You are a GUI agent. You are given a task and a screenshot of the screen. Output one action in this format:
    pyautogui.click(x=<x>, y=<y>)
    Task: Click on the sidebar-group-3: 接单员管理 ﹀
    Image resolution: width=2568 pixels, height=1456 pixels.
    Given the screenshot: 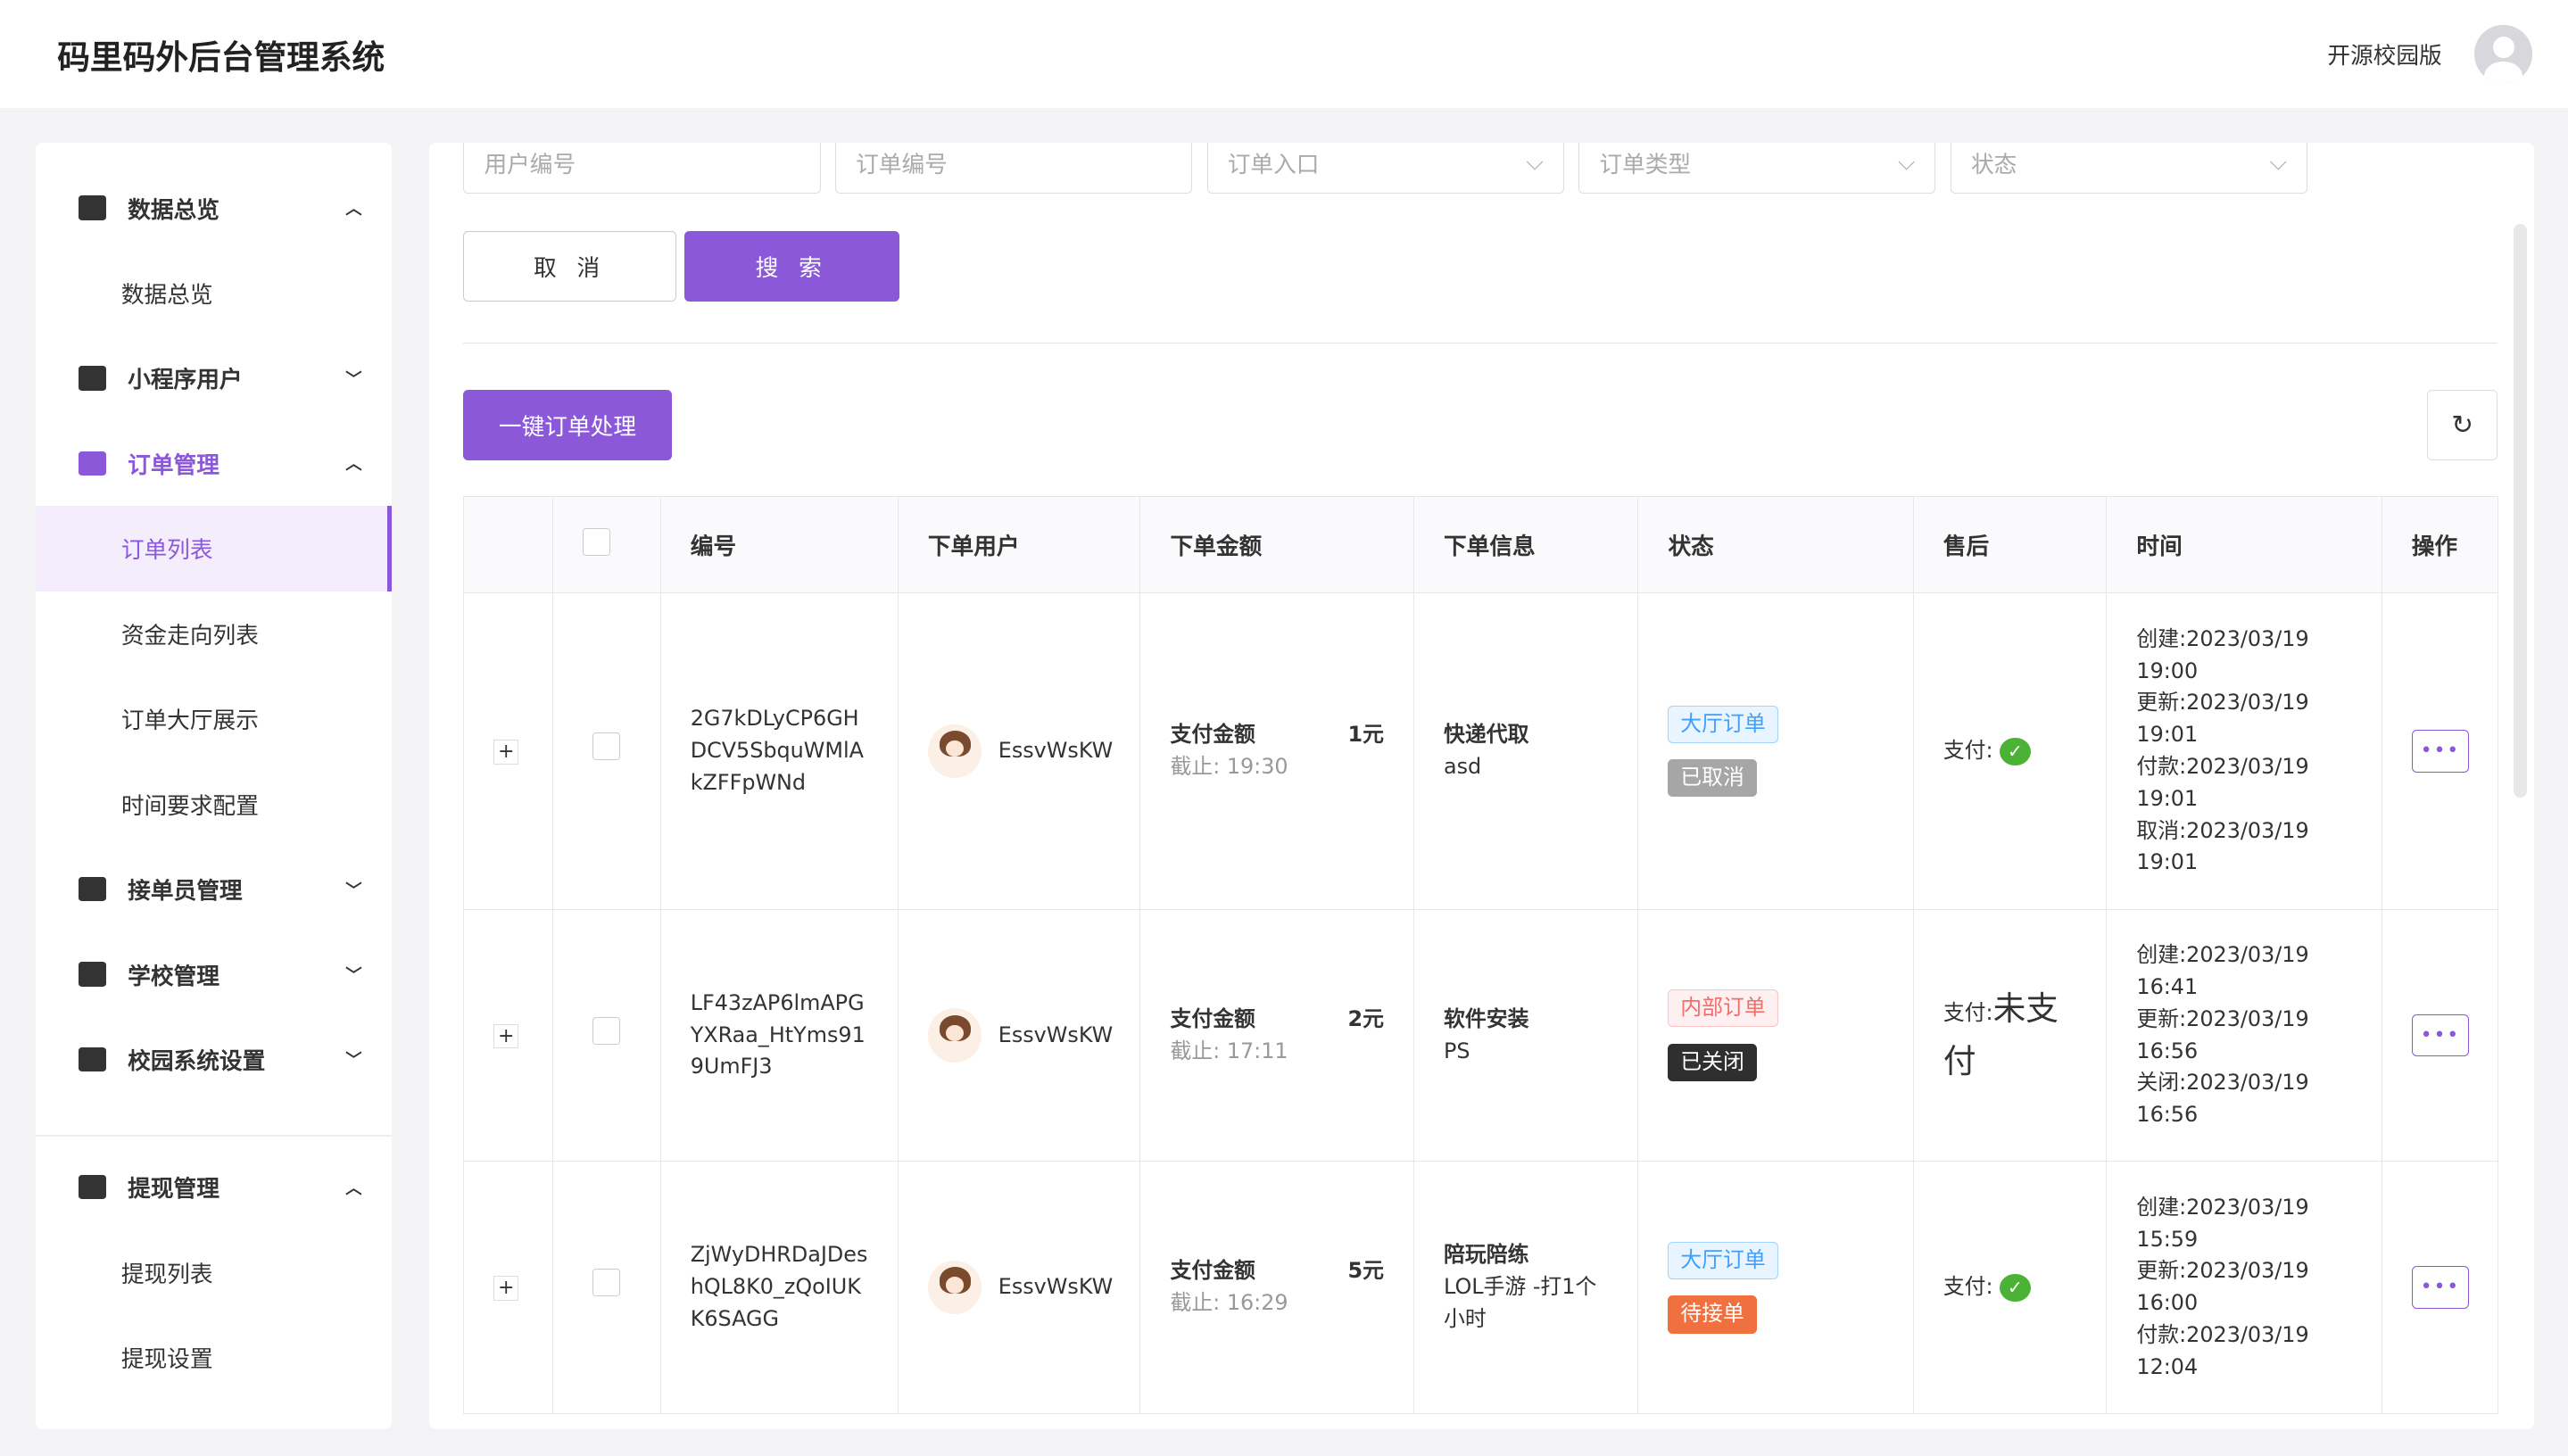 What is the action you would take?
    pyautogui.click(x=213, y=889)
    